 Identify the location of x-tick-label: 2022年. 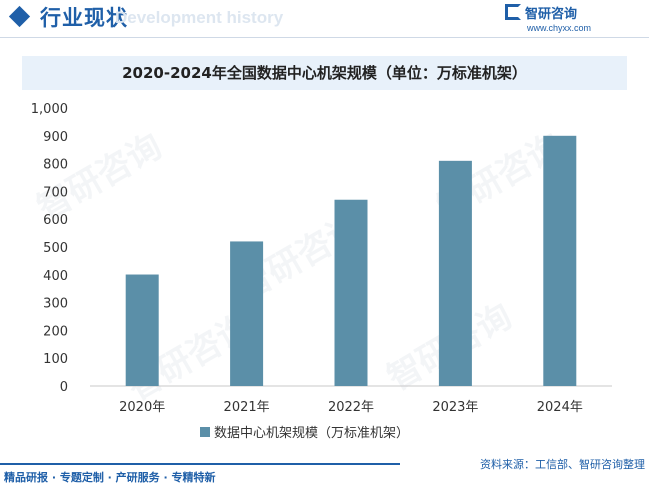
(351, 407).